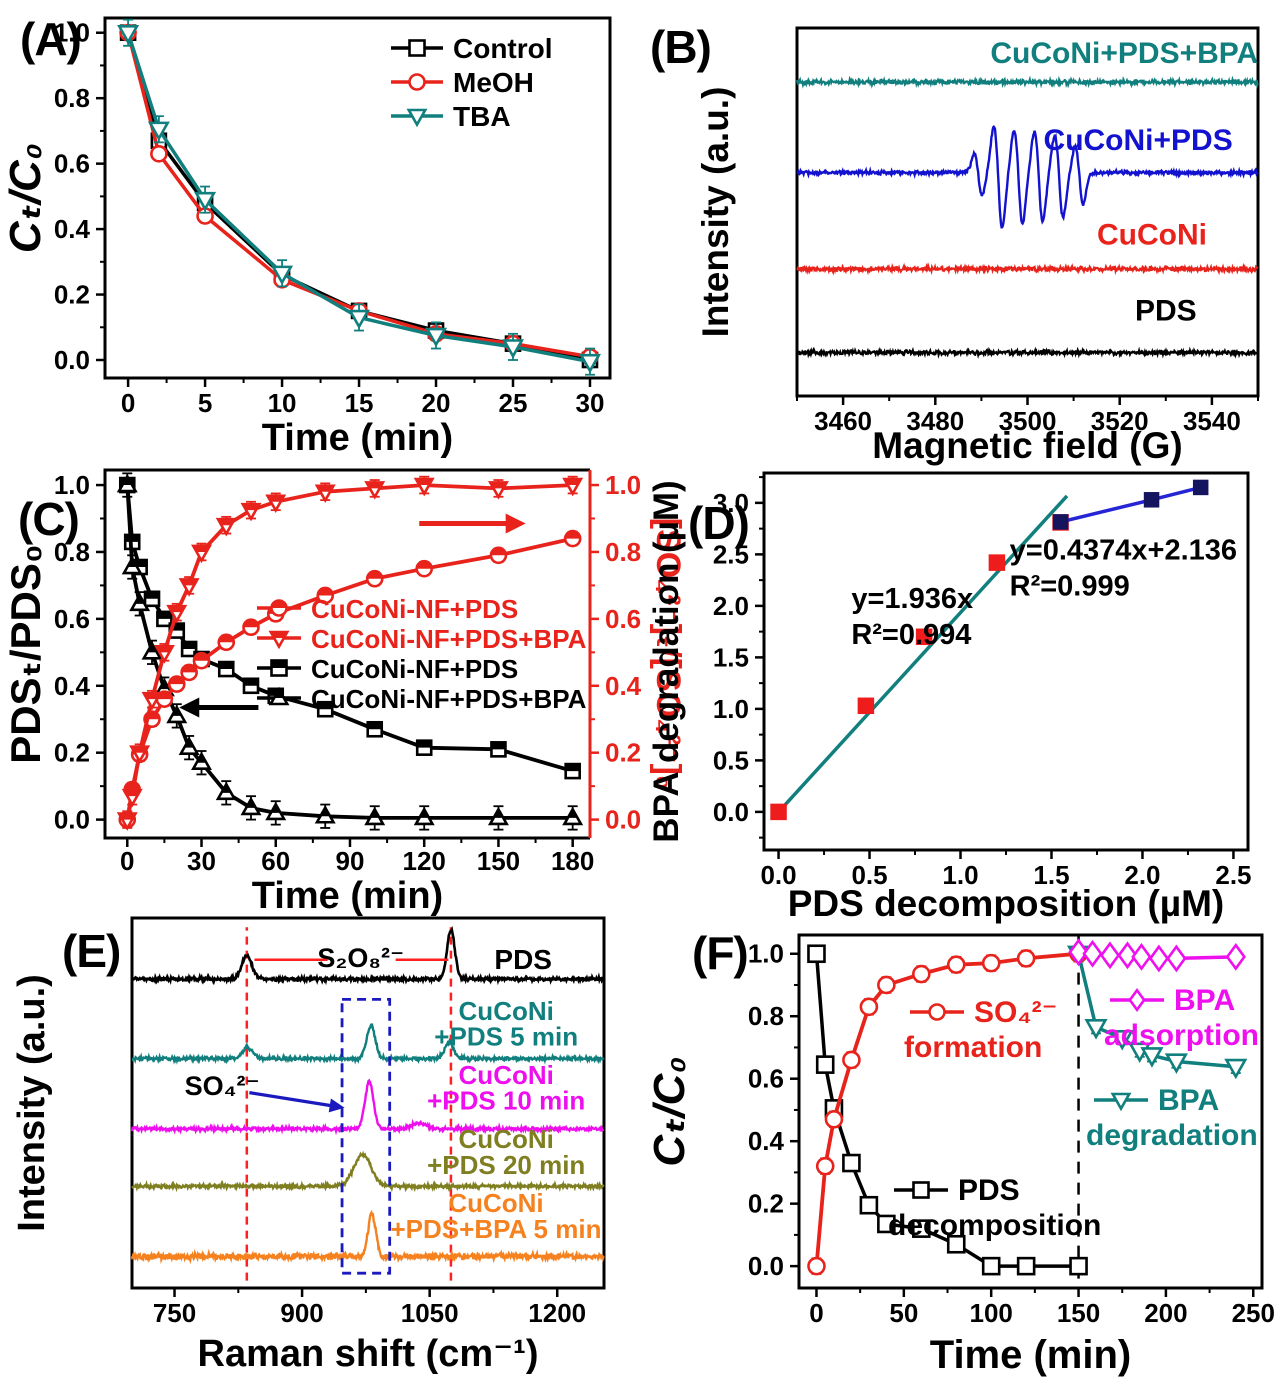 Image resolution: width=1284 pixels, height=1396 pixels. What do you see at coordinates (719, 523) in the screenshot?
I see `panel-d-label: (D)` at bounding box center [719, 523].